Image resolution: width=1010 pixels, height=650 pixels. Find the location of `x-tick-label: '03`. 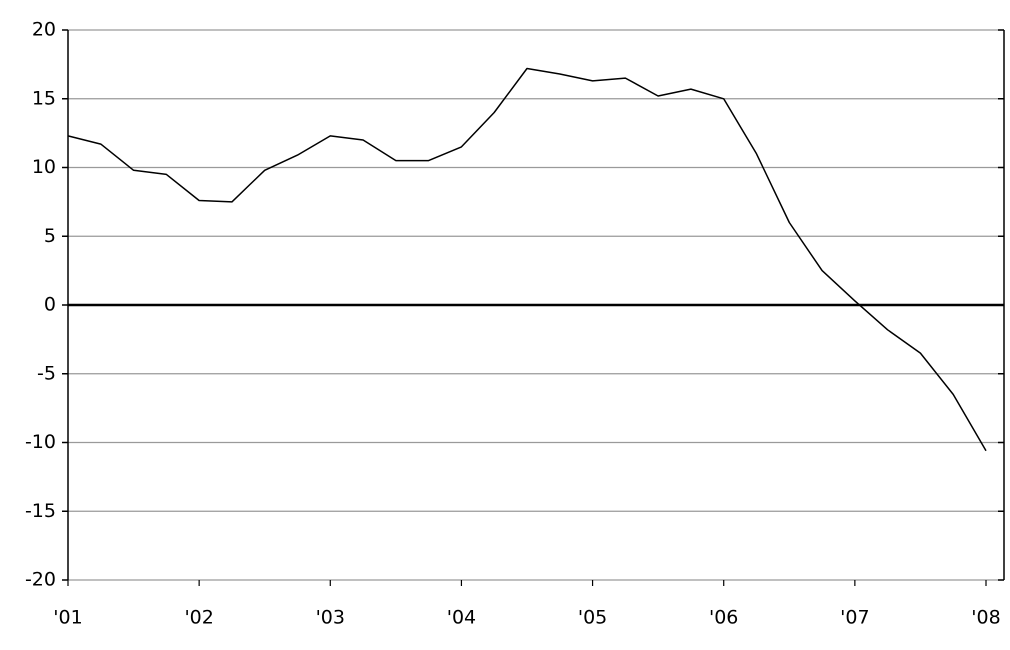

x-tick-label: '03 is located at coordinates (330, 618).